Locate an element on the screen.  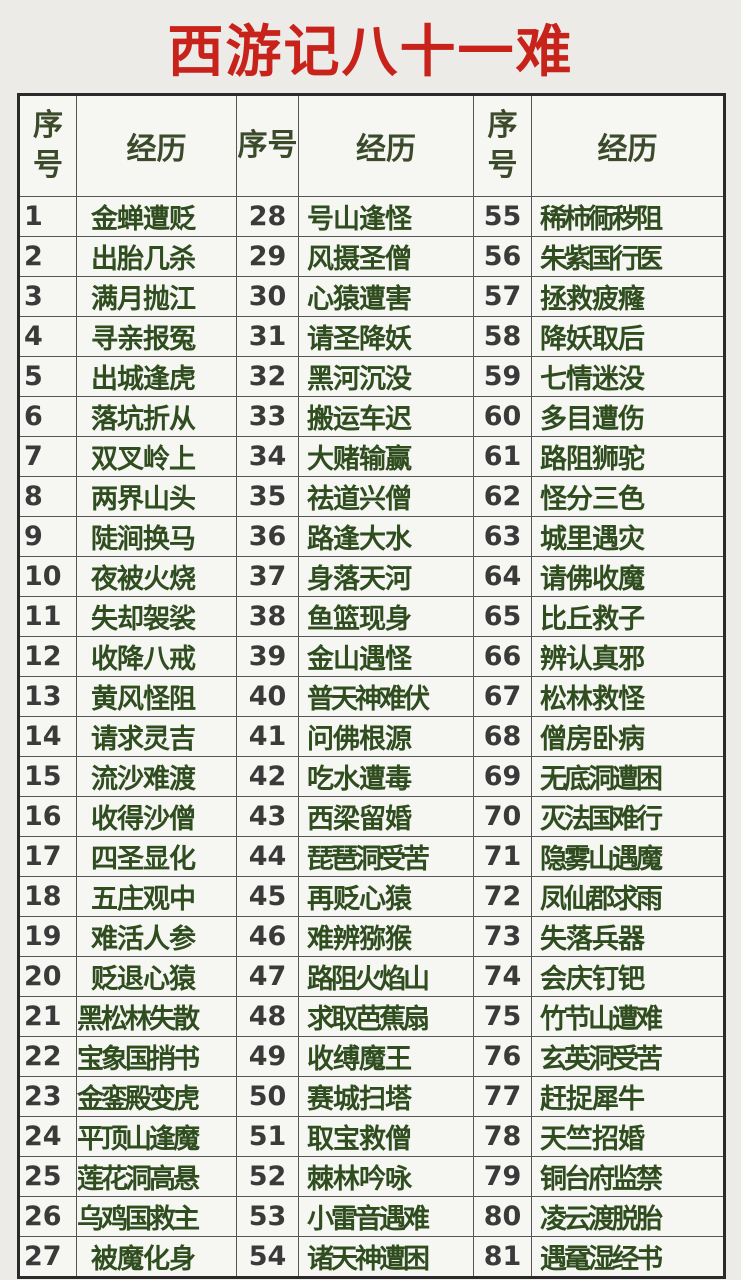
table-row: 6 落坑折从 33 搬运车迟 60 多目遭伤 is located at coordinates (371, 416).